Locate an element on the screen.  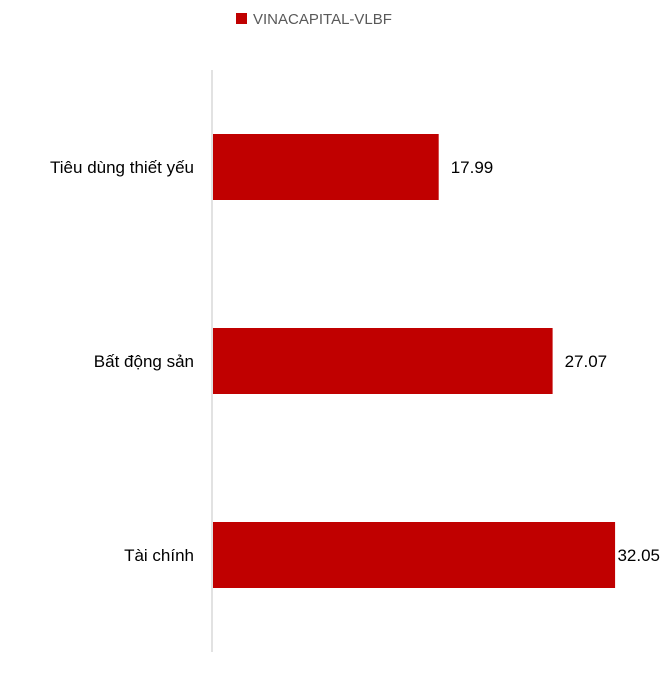
value-label: 17.99 is located at coordinates (472, 167).